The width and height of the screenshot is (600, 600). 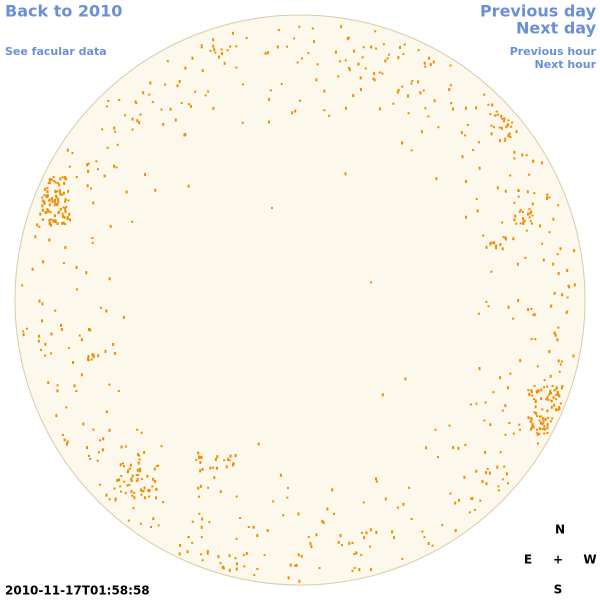 What do you see at coordinates (56, 51) in the screenshot?
I see `facular-link: See facular data` at bounding box center [56, 51].